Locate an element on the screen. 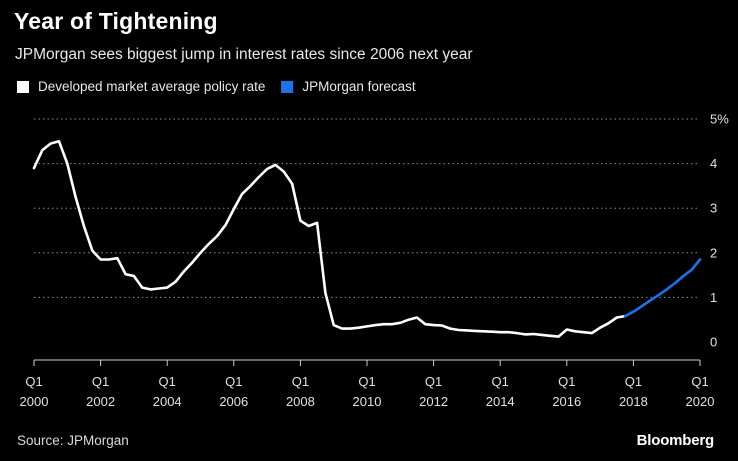 This screenshot has width=738, height=461. x-tick-year-2000: 2000 is located at coordinates (34, 401).